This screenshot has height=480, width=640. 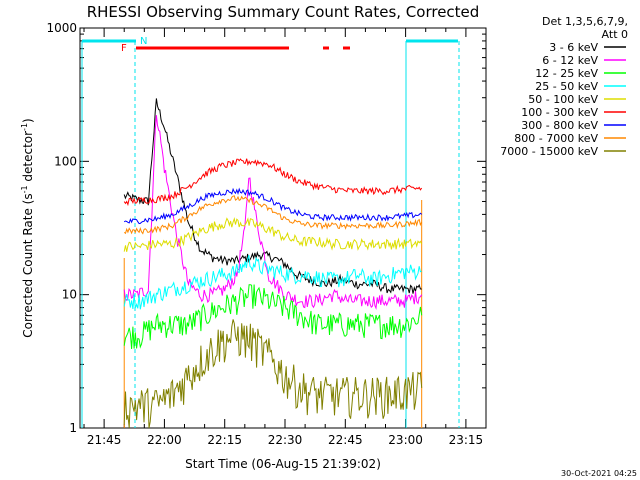 I want to click on x-tick-label: 22:30, so click(x=285, y=440).